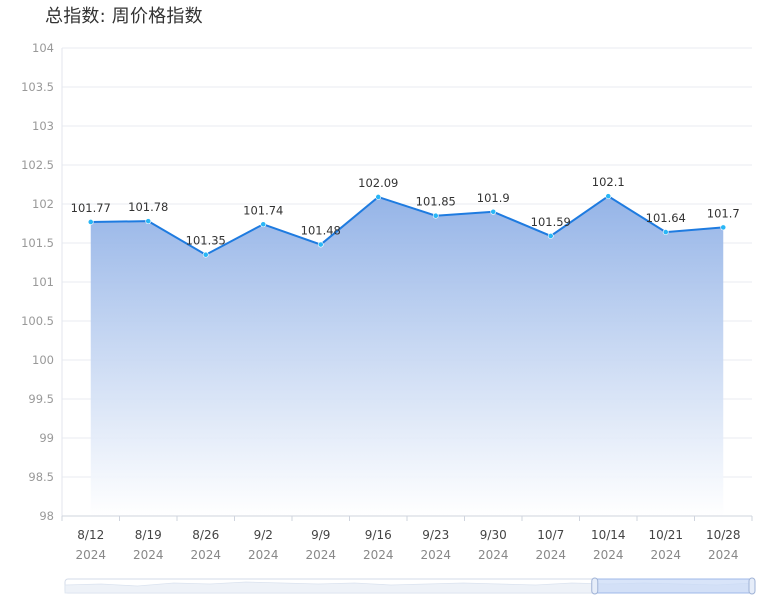  Describe the element at coordinates (378, 535) in the screenshot. I see `x-tick-label: 9/16` at that location.